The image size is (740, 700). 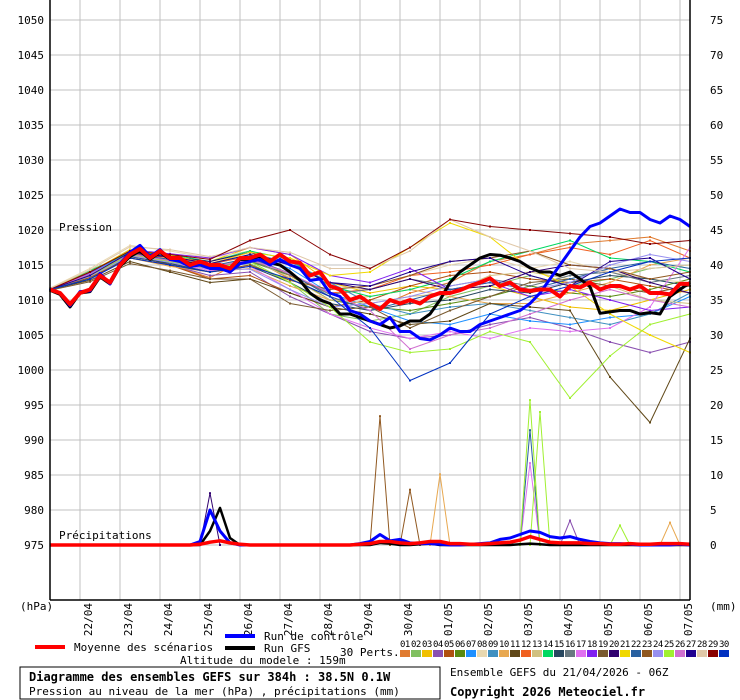 What do you see at coordinates (547, 692) in the screenshot?
I see `copyright: Copyright 2026 Meteociel.fr` at bounding box center [547, 692].